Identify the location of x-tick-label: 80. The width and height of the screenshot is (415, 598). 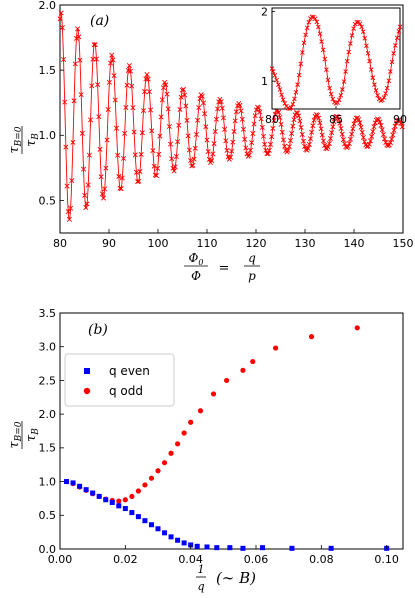
(60, 243).